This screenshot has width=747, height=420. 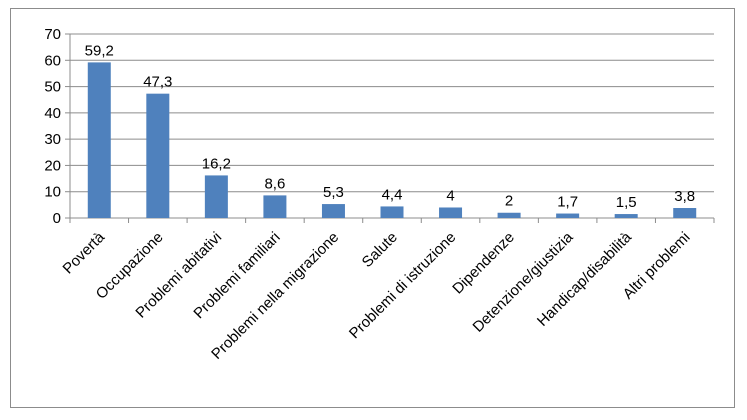 I want to click on y-tick-label: 0, so click(x=57, y=218).